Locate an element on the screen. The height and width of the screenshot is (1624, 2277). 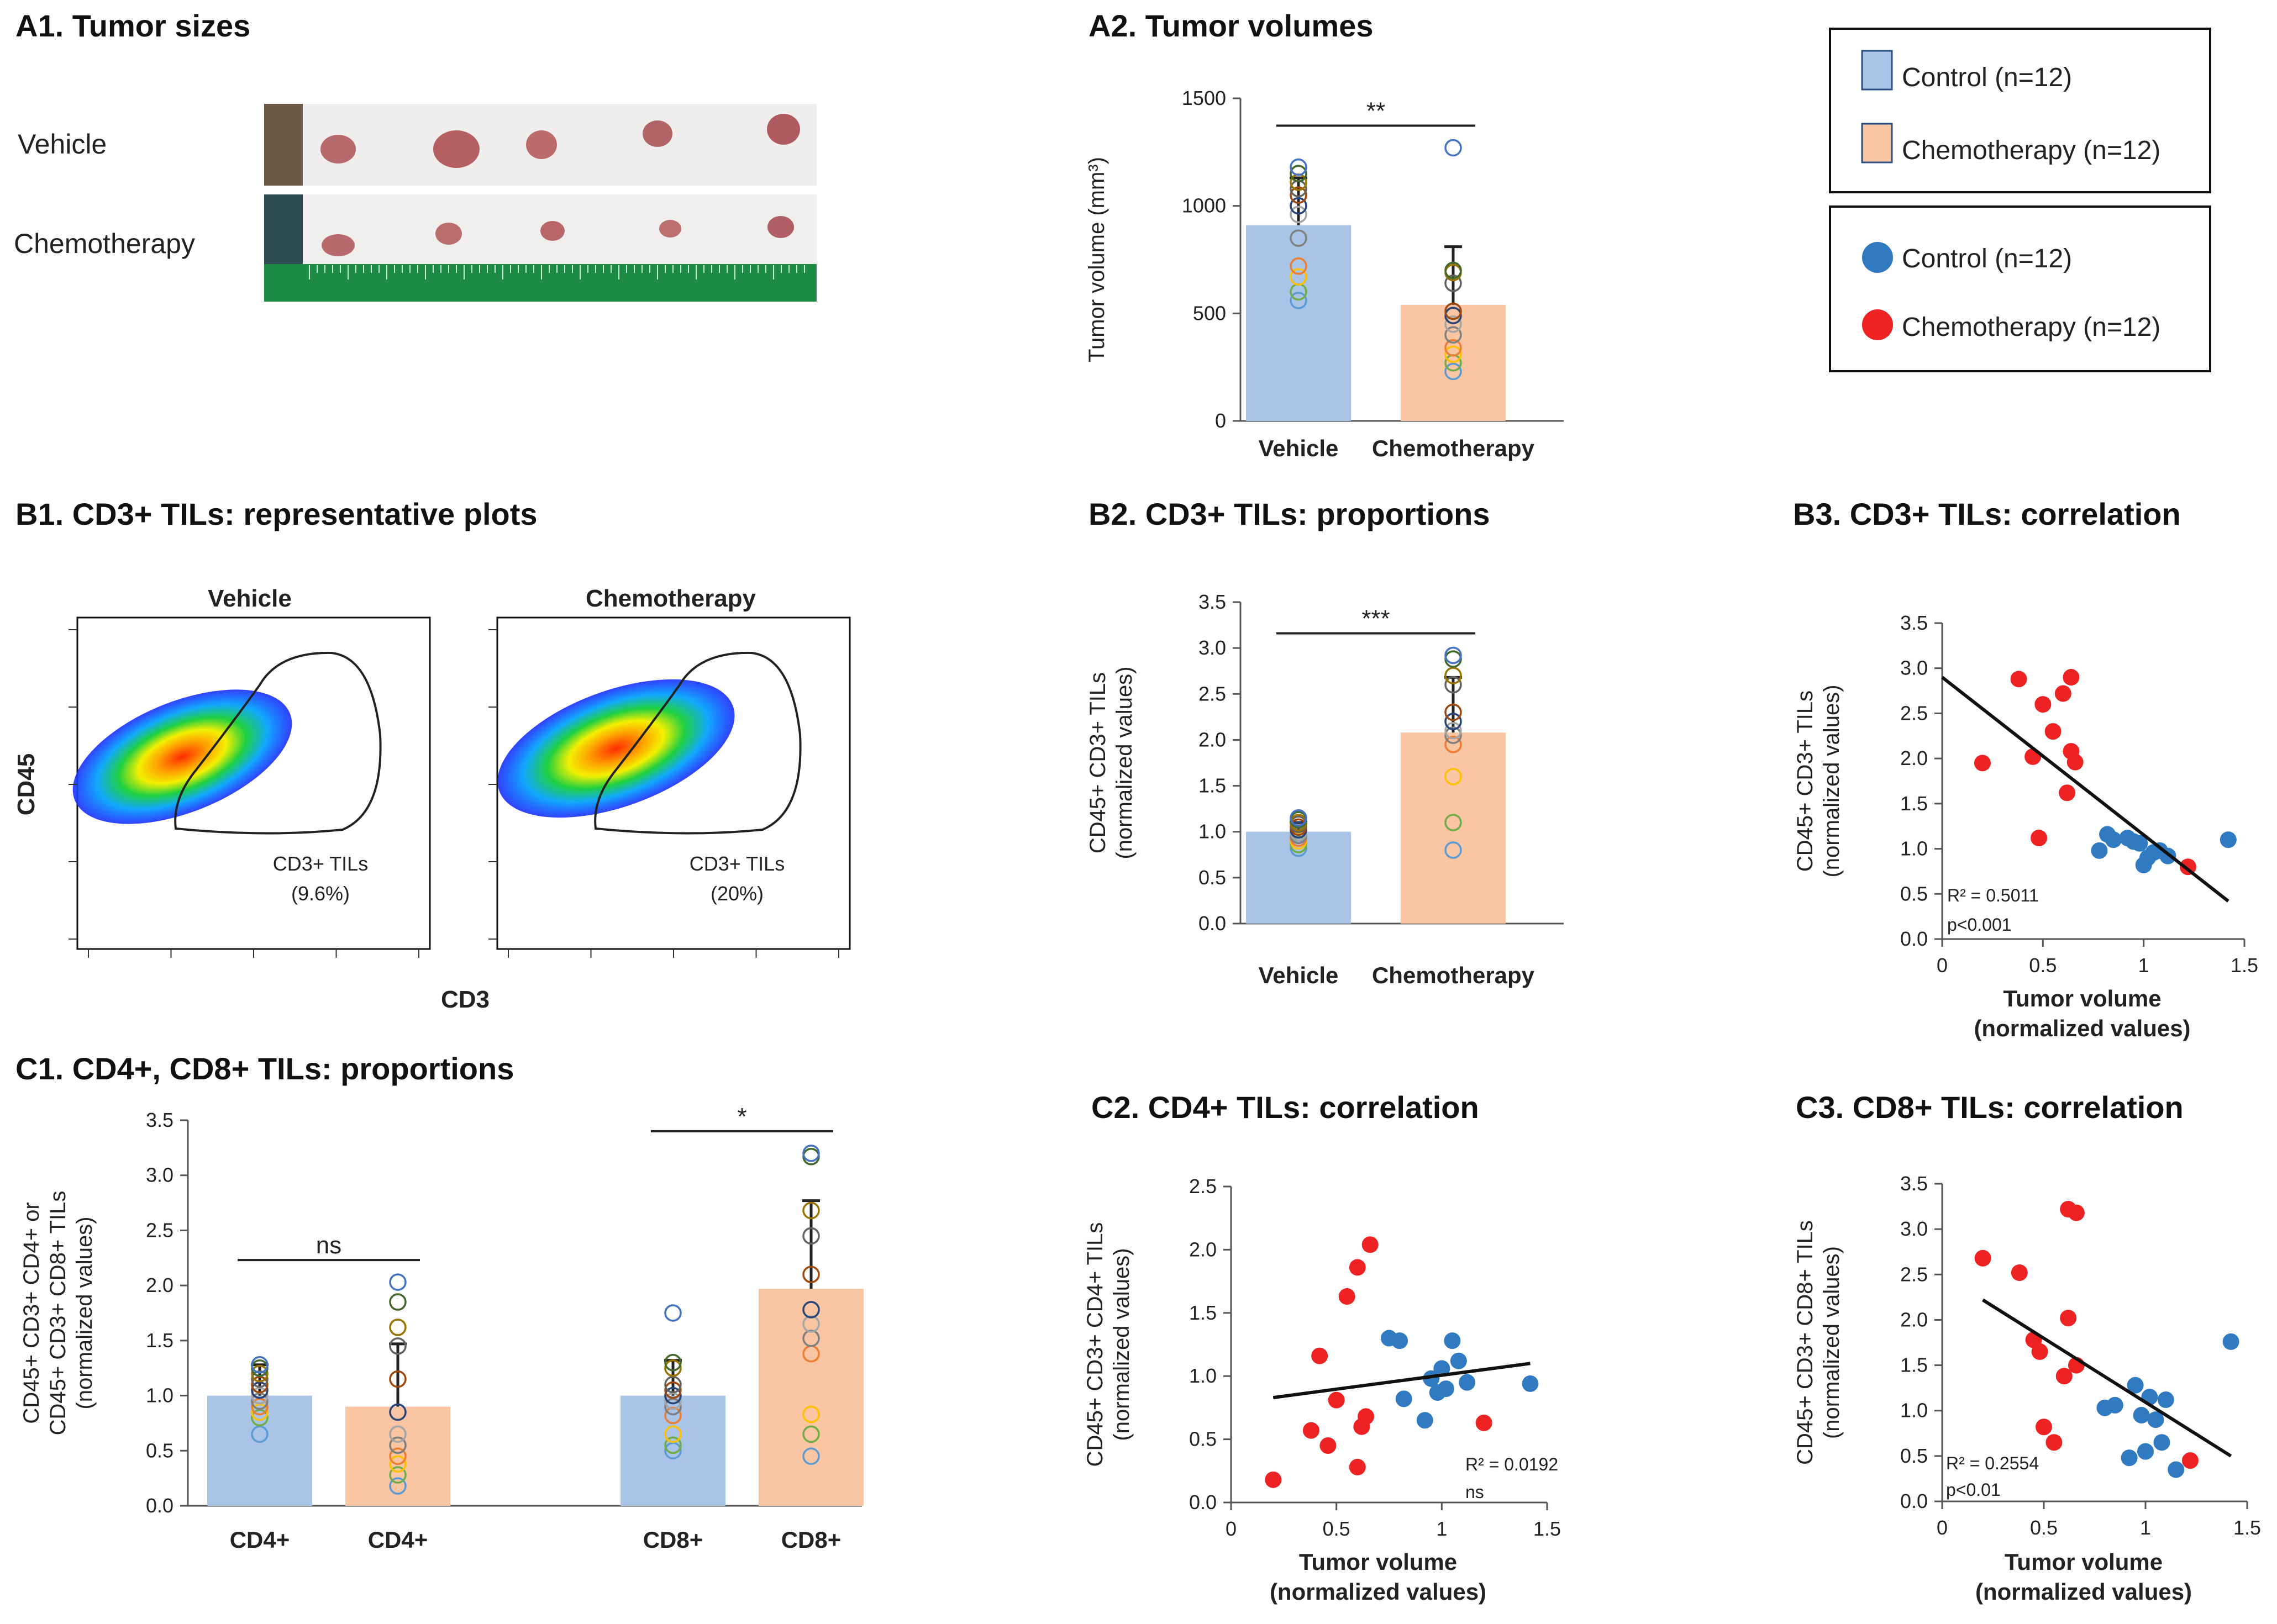
panel-title-a2: A2. Tumor volumes is located at coordinates (1231, 26).